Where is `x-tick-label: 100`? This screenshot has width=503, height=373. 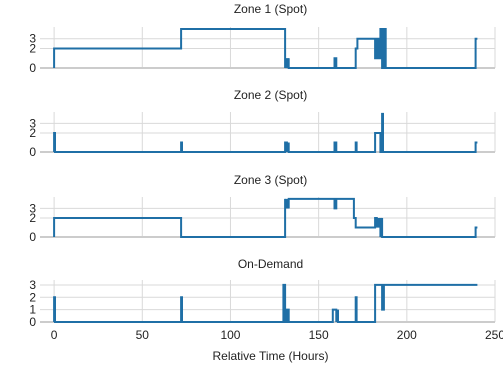
x-tick-label: 100 is located at coordinates (230, 335).